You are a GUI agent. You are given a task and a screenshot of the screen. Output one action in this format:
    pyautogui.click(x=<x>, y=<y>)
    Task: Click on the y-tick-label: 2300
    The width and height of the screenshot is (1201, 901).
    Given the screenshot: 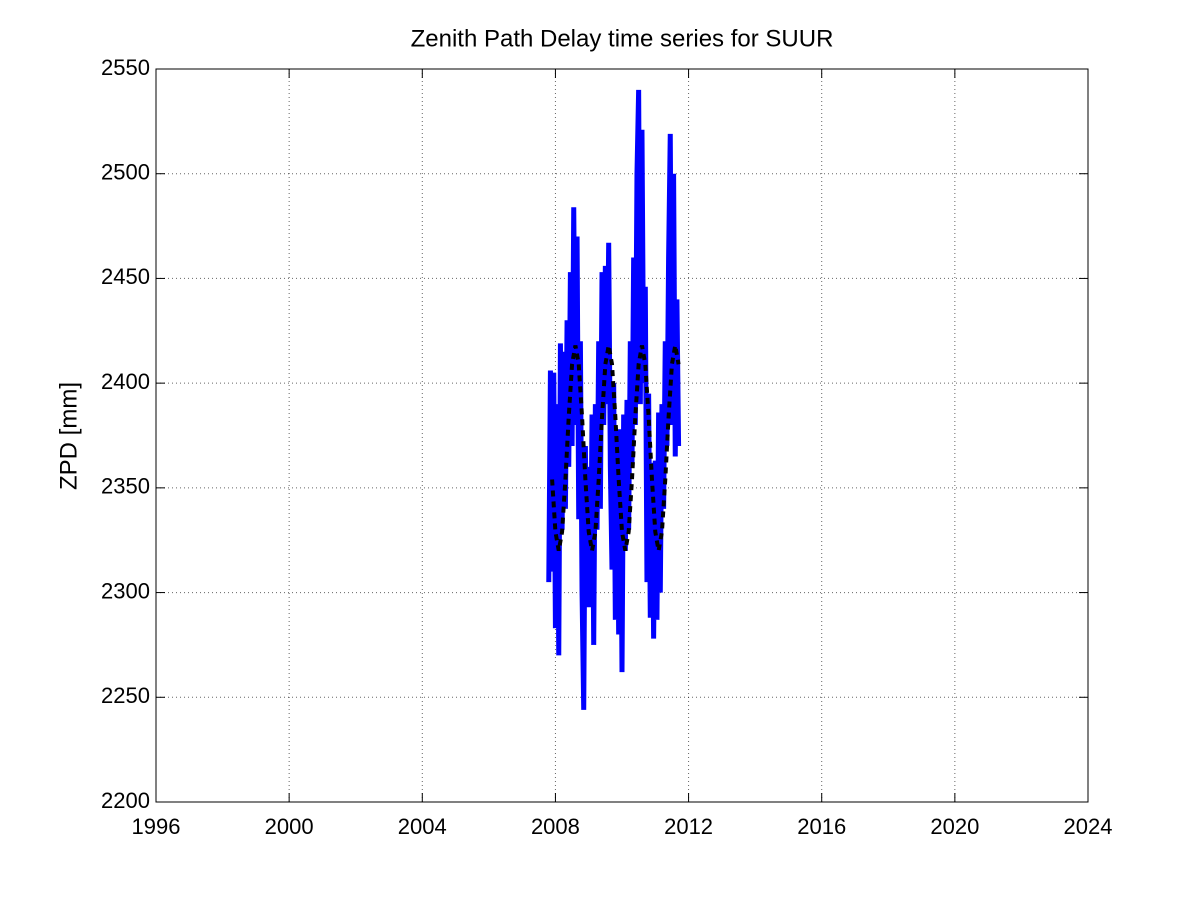 What is the action you would take?
    pyautogui.click(x=125, y=590)
    